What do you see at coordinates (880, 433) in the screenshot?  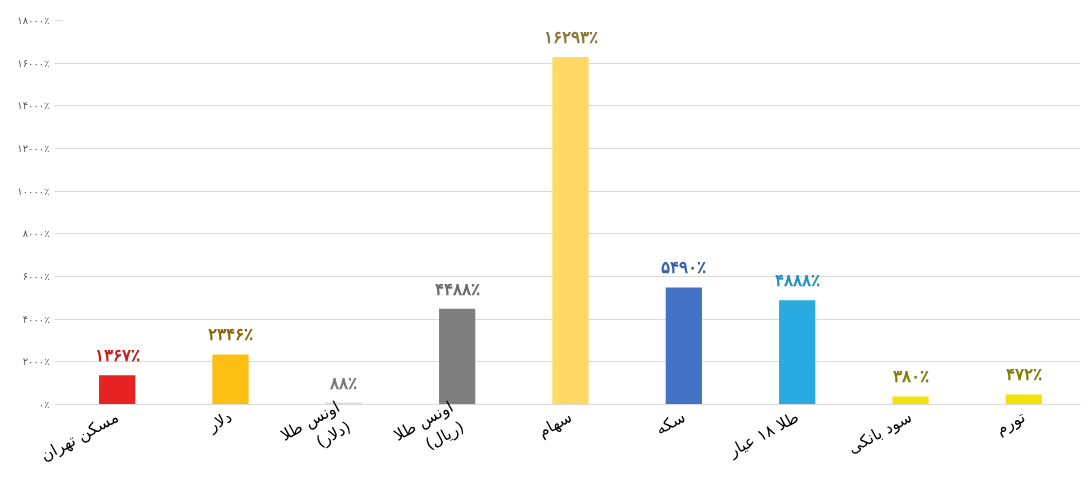 I see `x-tick-label: سود بانکی` at bounding box center [880, 433].